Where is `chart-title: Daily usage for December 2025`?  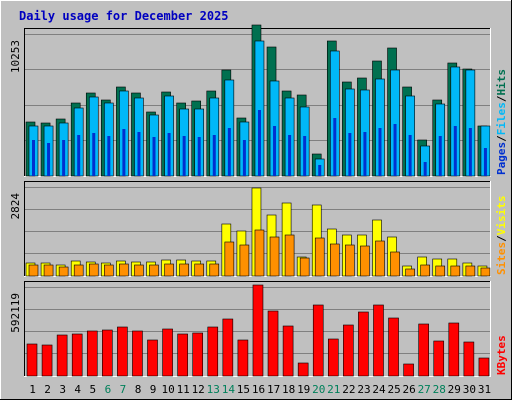
chart-title: Daily usage for December 2025 is located at coordinates (124, 16).